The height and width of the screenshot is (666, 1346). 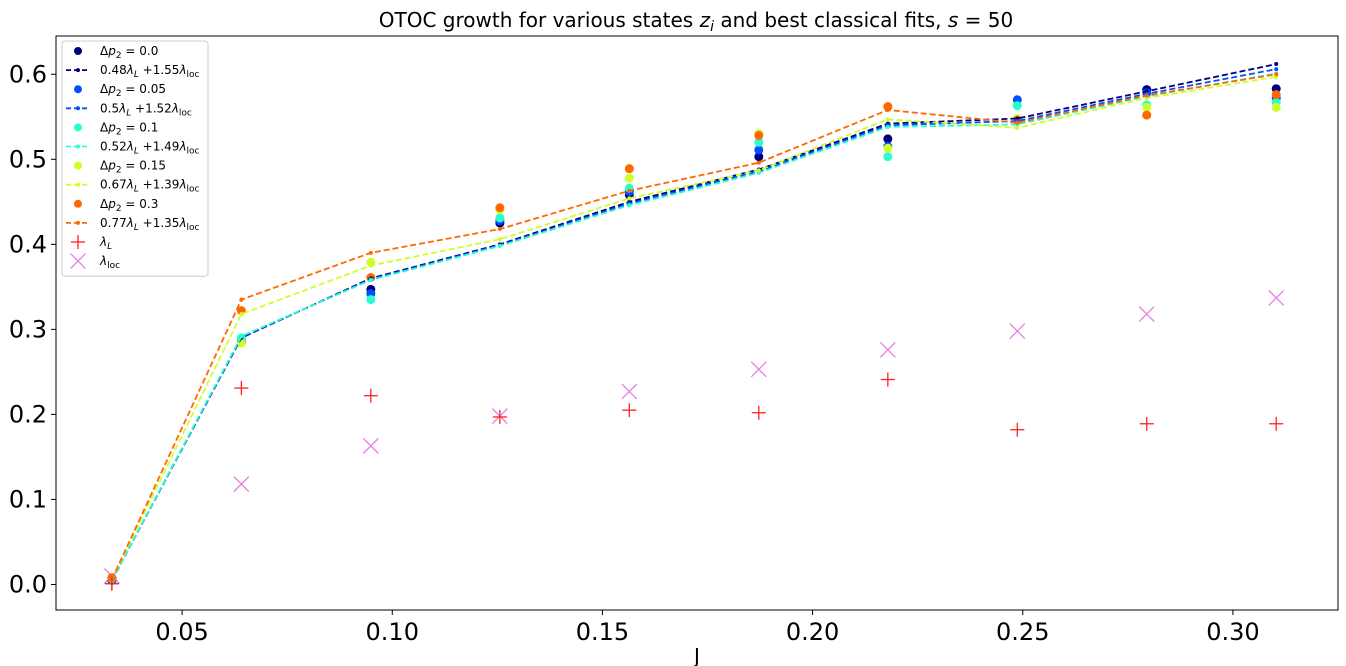 What do you see at coordinates (95, 262) in the screenshot?
I see `legend-entry: λloc` at bounding box center [95, 262].